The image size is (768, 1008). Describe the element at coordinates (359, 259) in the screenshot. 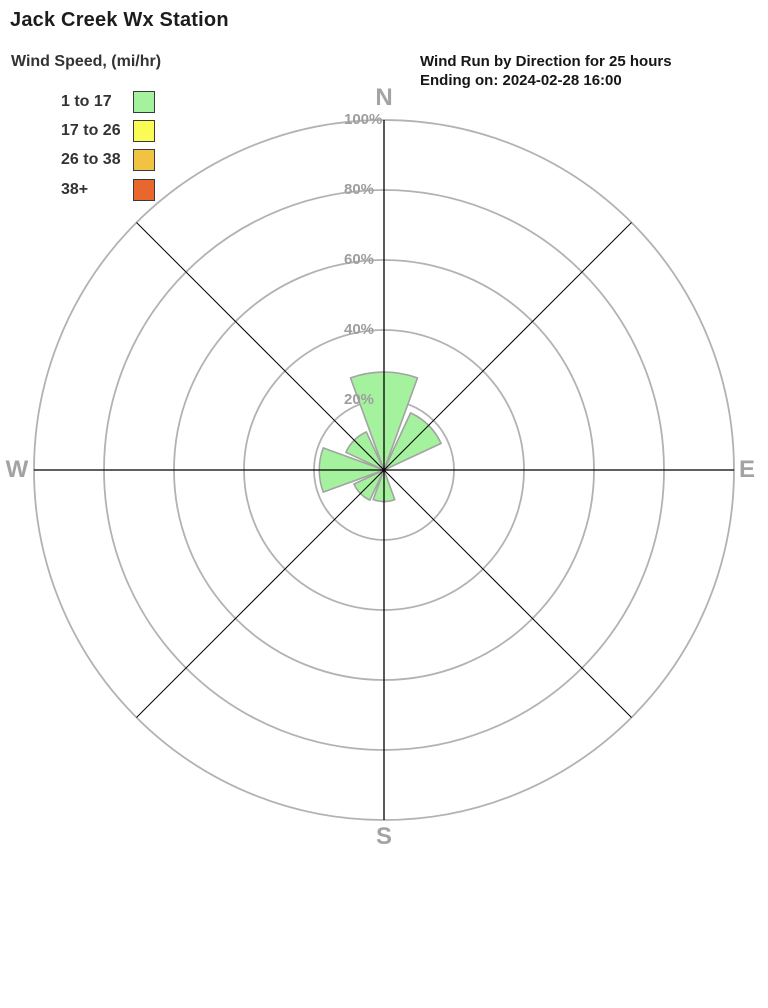

I see `ring-label-60: 60%` at that location.